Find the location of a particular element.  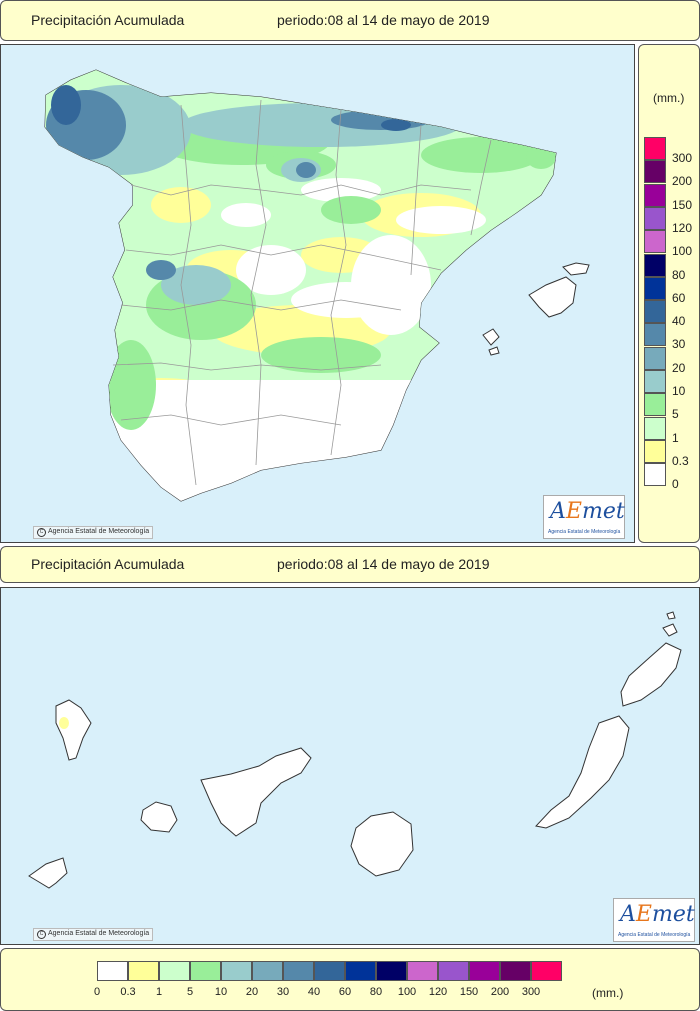

side-legend-label: 0 is located at coordinates (675, 484).